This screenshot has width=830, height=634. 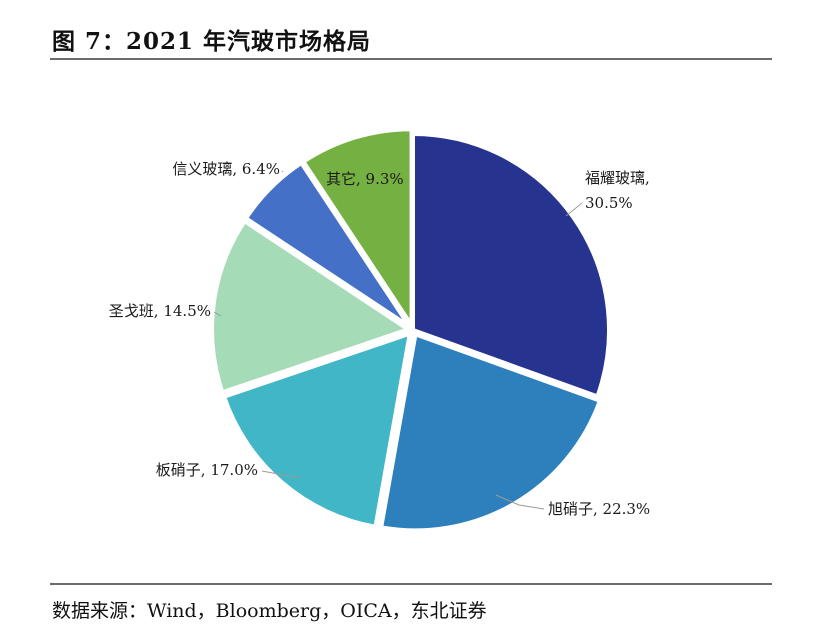 What do you see at coordinates (207, 470) in the screenshot?
I see `slice-label-3: 板硝子, 17.0%` at bounding box center [207, 470].